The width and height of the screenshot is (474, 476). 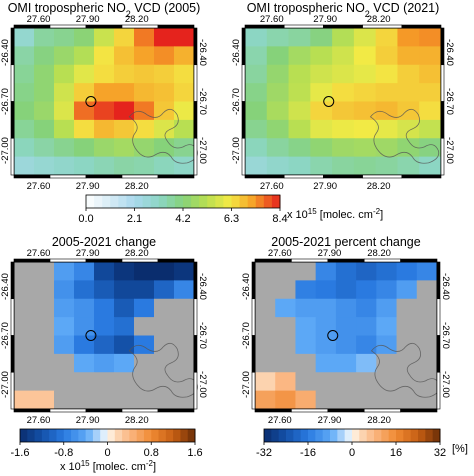 What do you see at coordinates (379, 19) in the screenshot?
I see `x-tick-label-top: 28.20` at bounding box center [379, 19].